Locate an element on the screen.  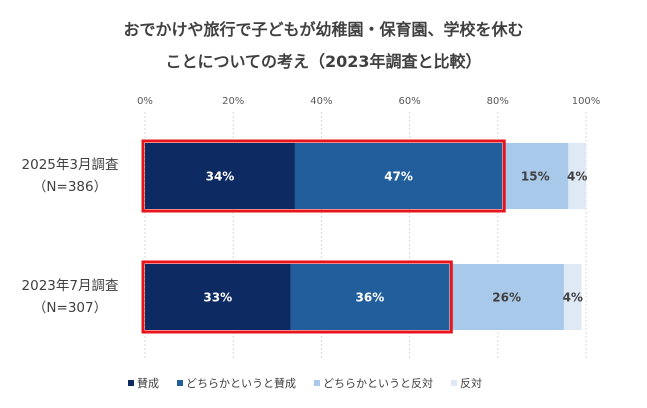
legend: 賛成 どちらかというと賛成 どちらかというと反対 反対 is located at coordinates (305, 383).